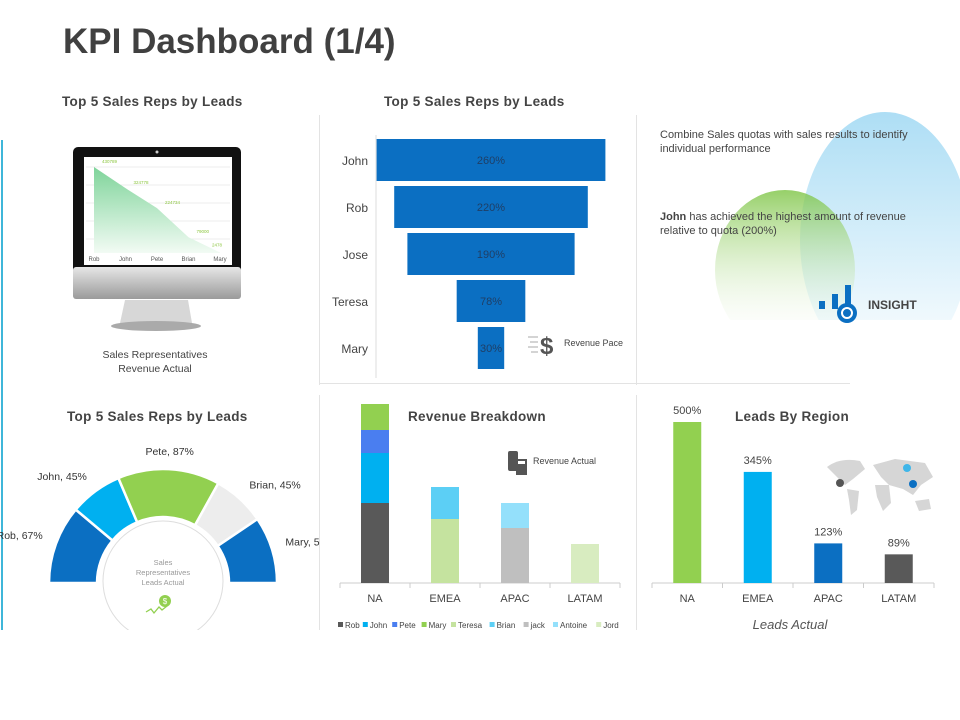 Image resolution: width=960 pixels, height=720 pixels. Describe the element at coordinates (152, 101) in the screenshot. I see `monitor-heading: Top 5 Sales Reps by Leads` at that location.